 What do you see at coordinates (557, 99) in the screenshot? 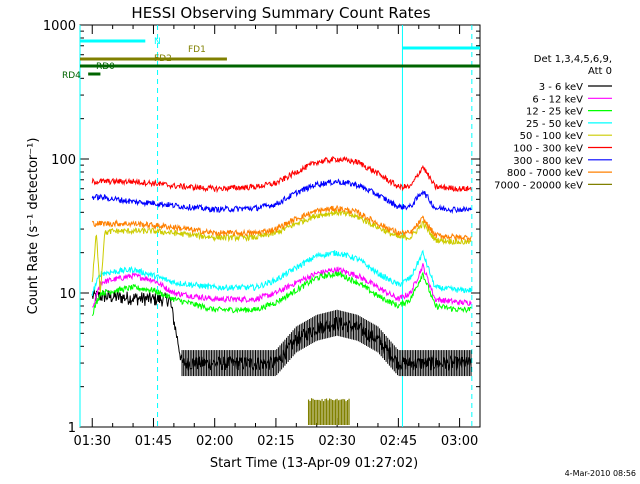
I see `legend-entry: 6 - 12 keV` at bounding box center [557, 99].